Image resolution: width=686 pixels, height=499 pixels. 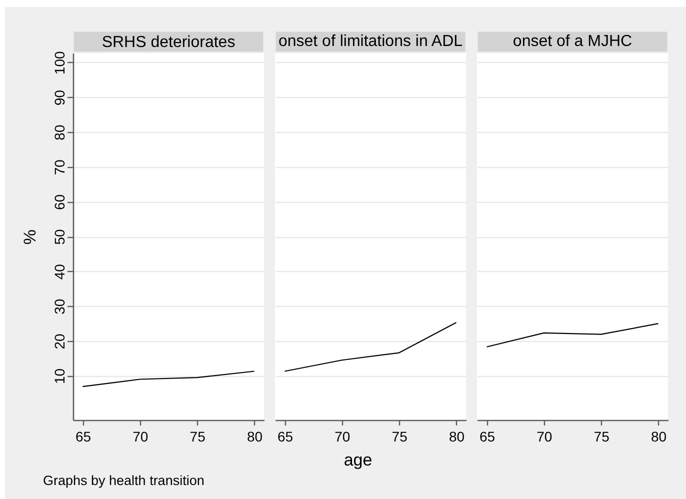 I want to click on y-tick-label: 20, so click(x=60, y=341).